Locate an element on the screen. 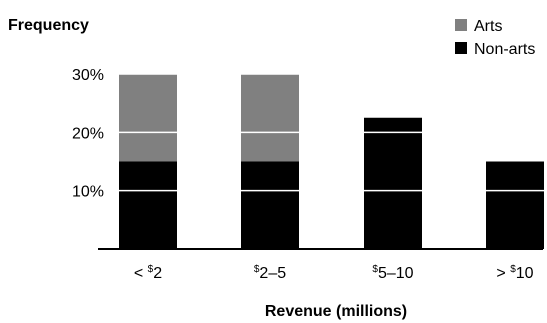  x-tick-label: < $2 is located at coordinates (148, 273).